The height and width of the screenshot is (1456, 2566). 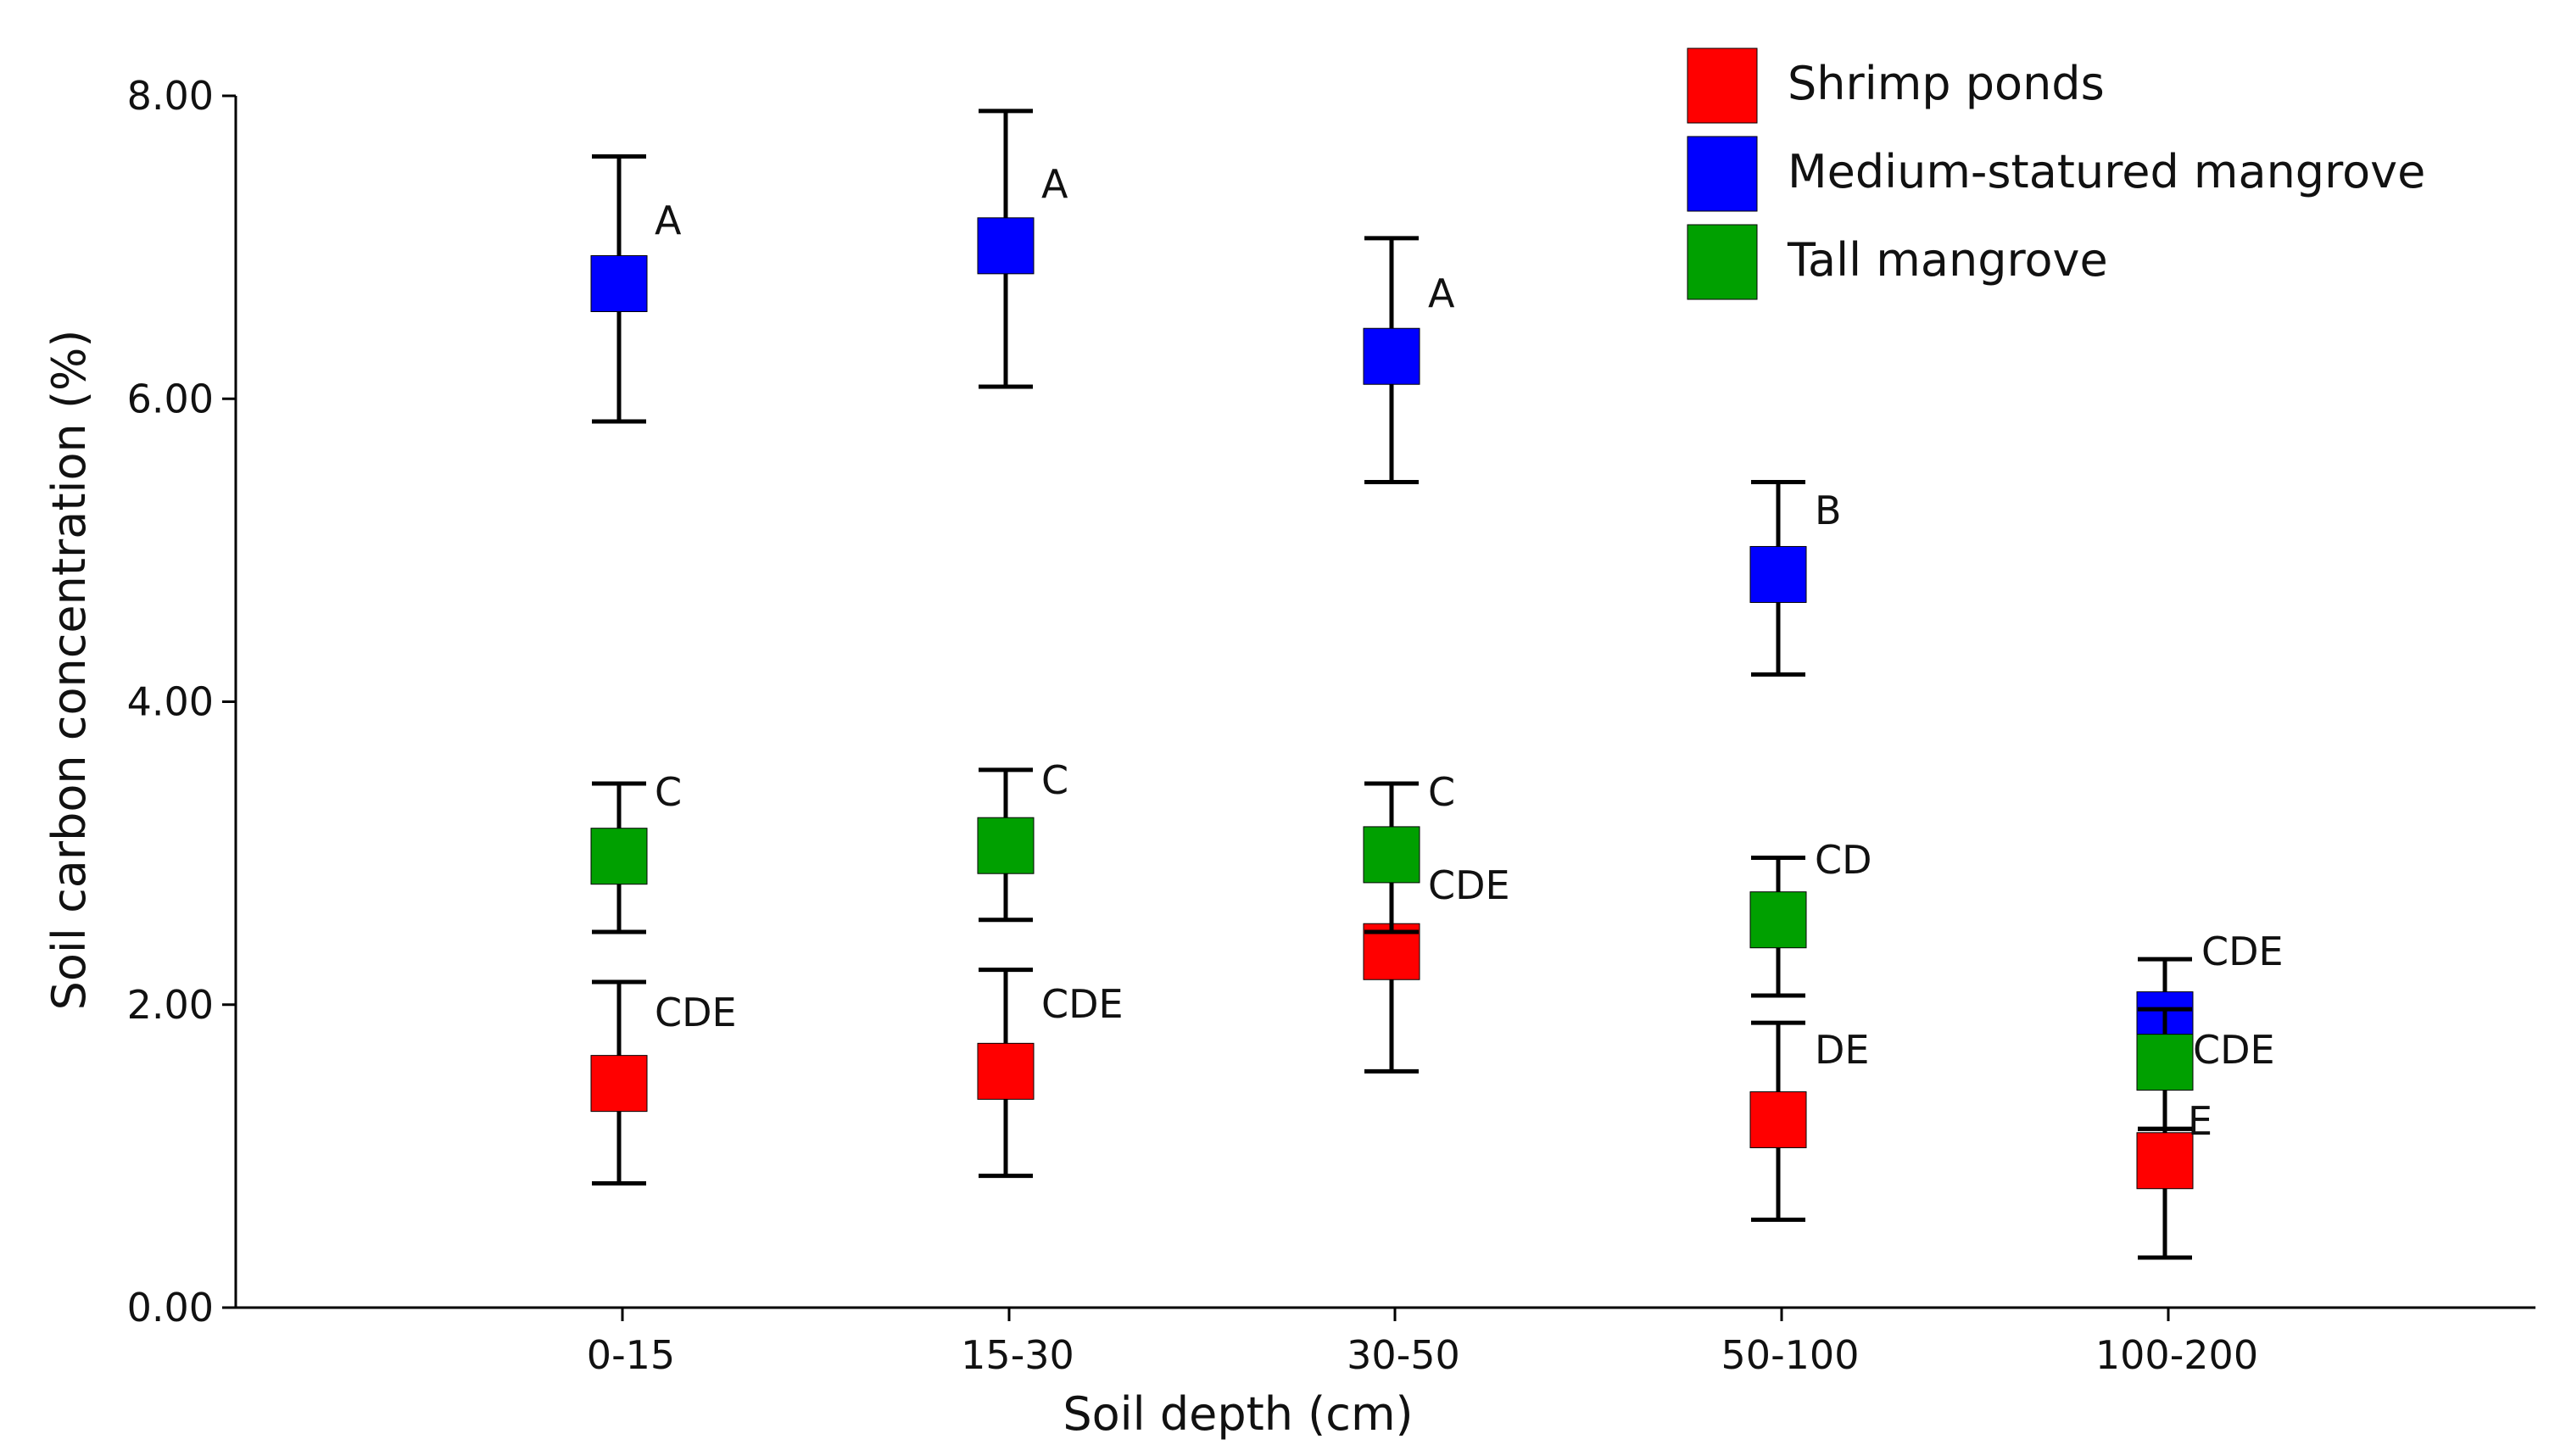 I want to click on x-tick-label: 30-50, so click(x=1403, y=1355).